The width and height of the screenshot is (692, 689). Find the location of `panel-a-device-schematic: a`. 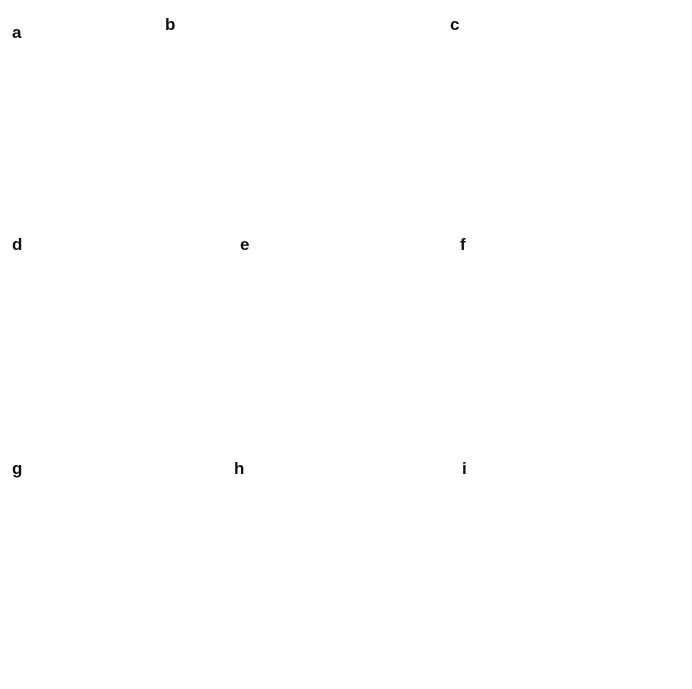

panel-a-device-schematic: a is located at coordinates (85, 119).